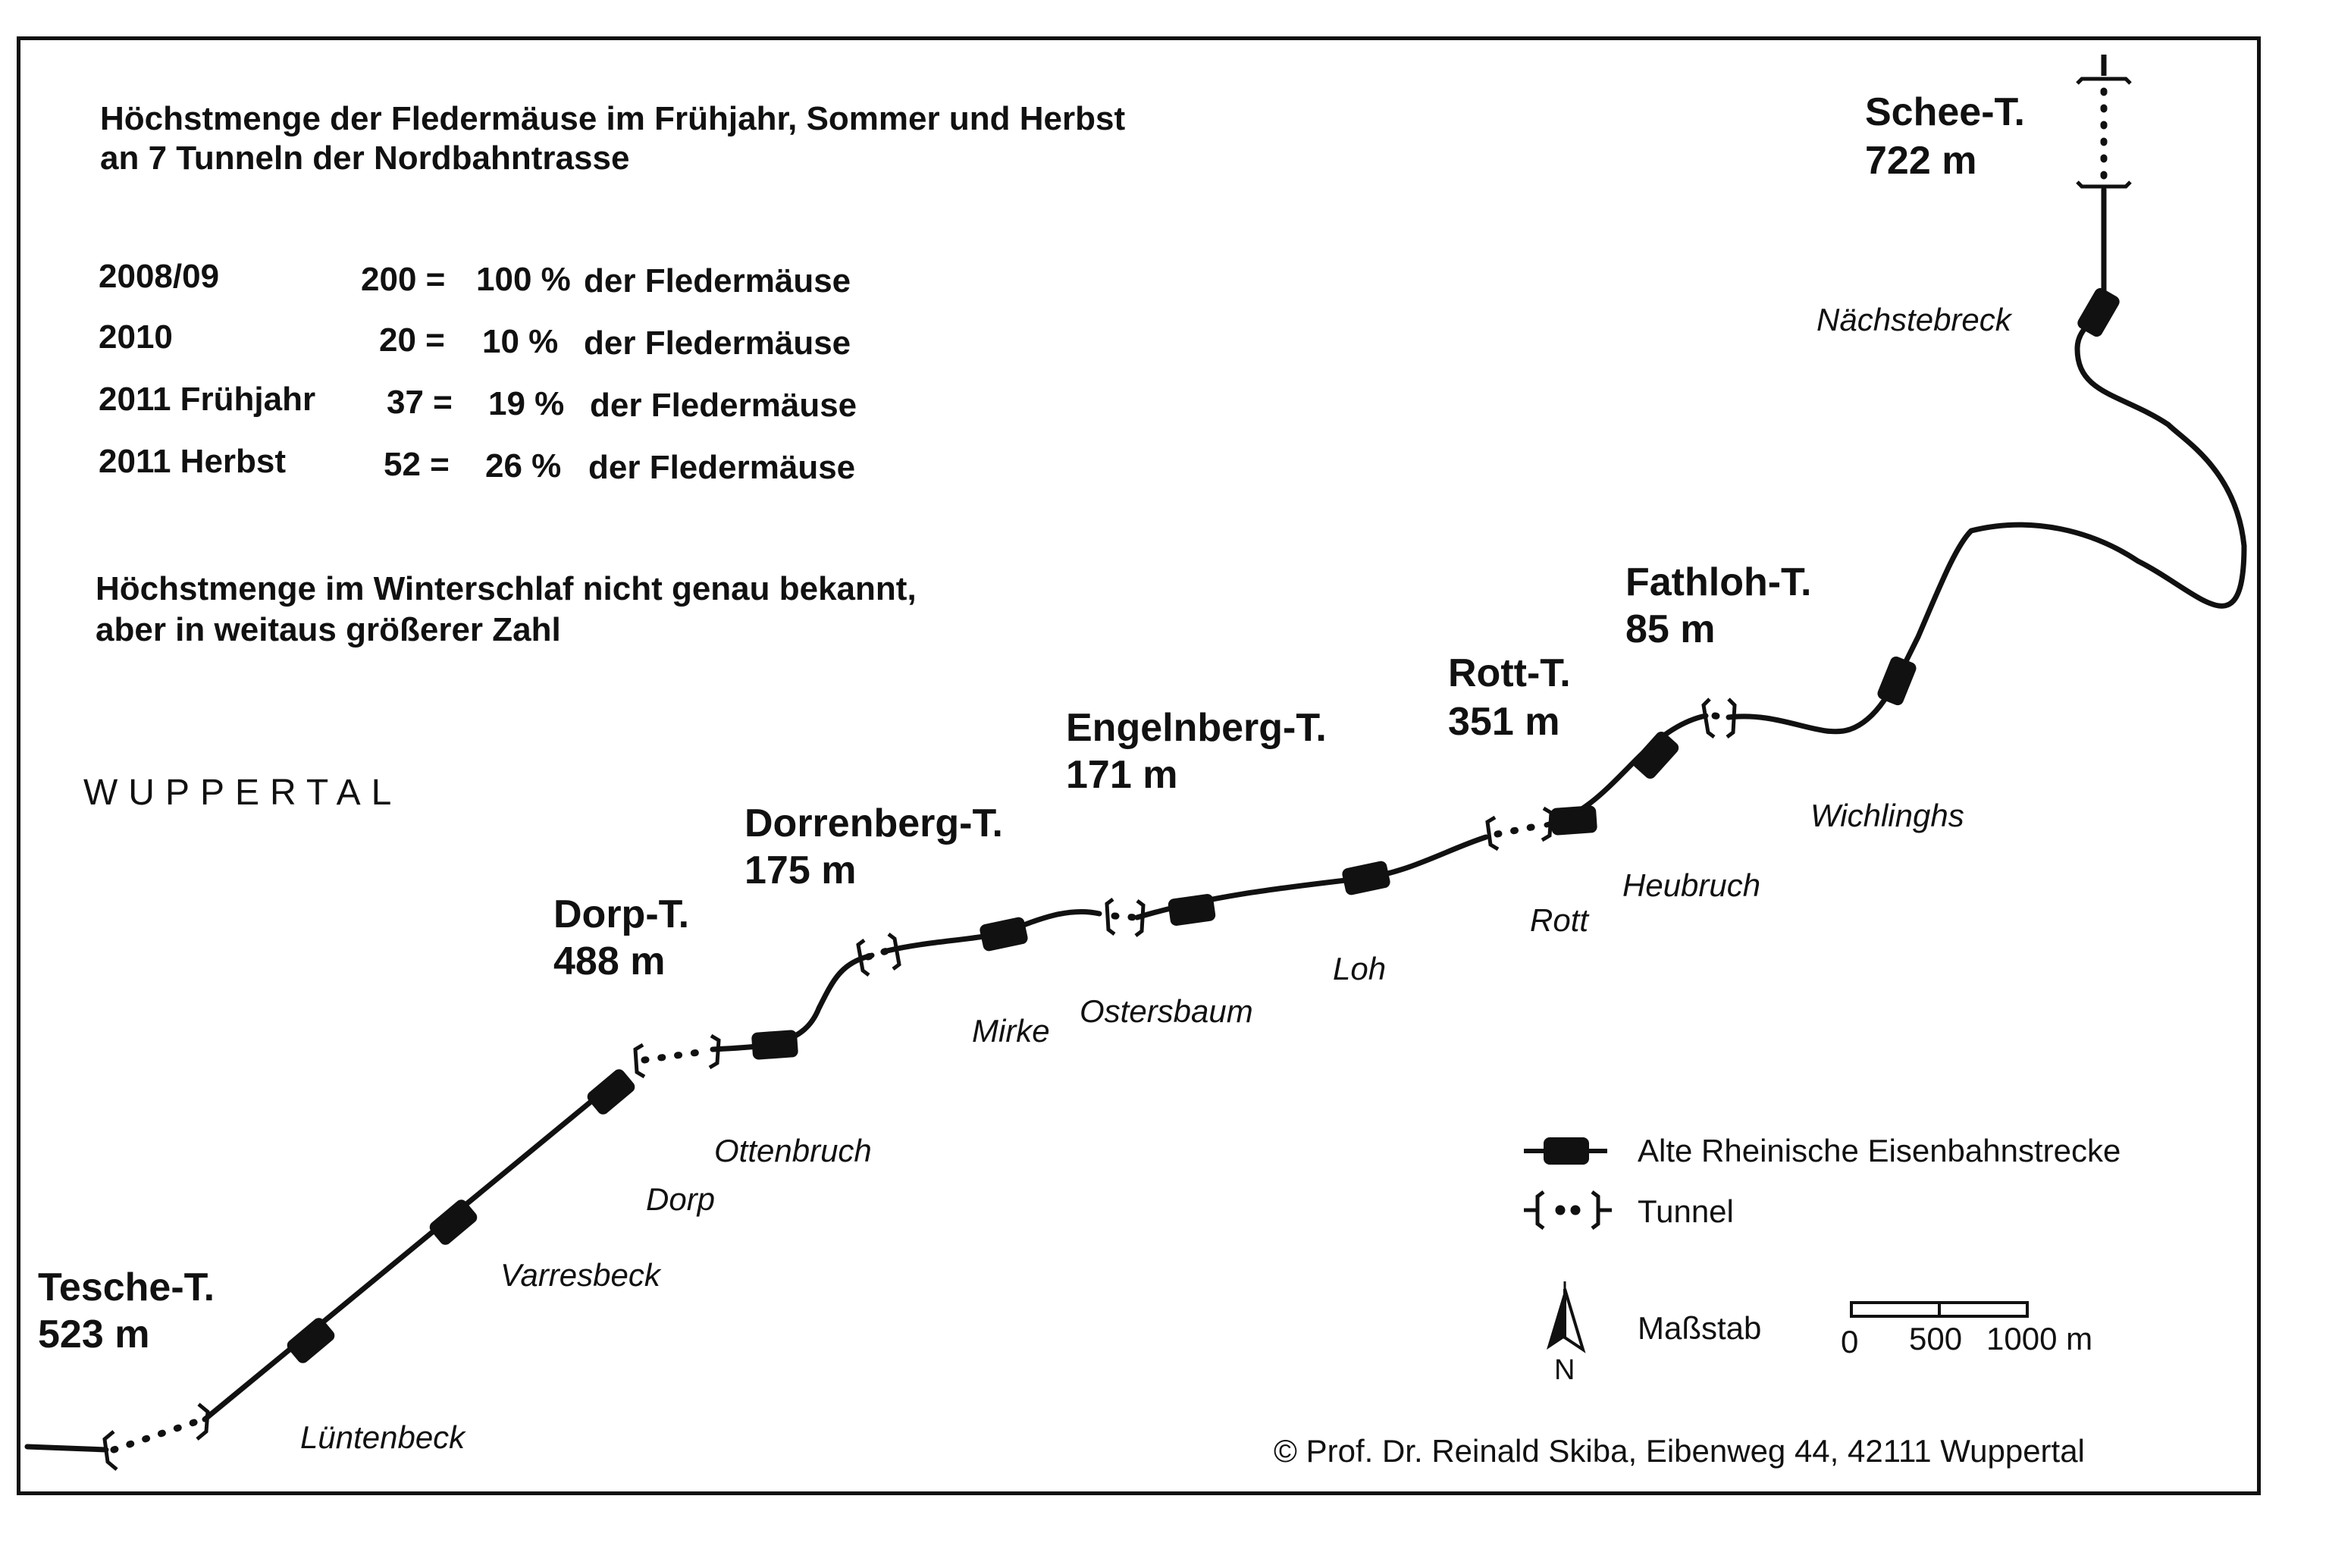 This screenshot has height=1568, width=2329. Describe the element at coordinates (524, 279) in the screenshot. I see `stat-percent: 100 %` at that location.